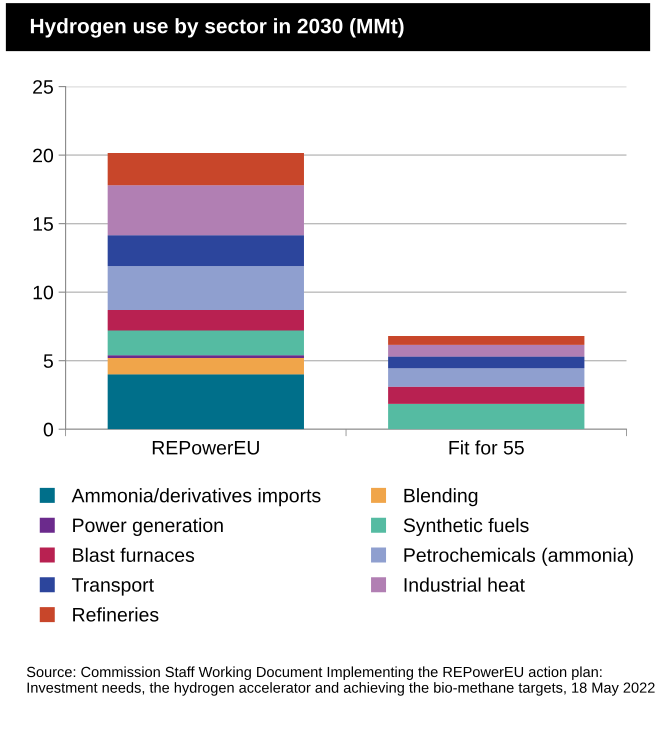 This screenshot has height=753, width=656. I want to click on legend-label: Ammonia/derivatives imports, so click(196, 497).